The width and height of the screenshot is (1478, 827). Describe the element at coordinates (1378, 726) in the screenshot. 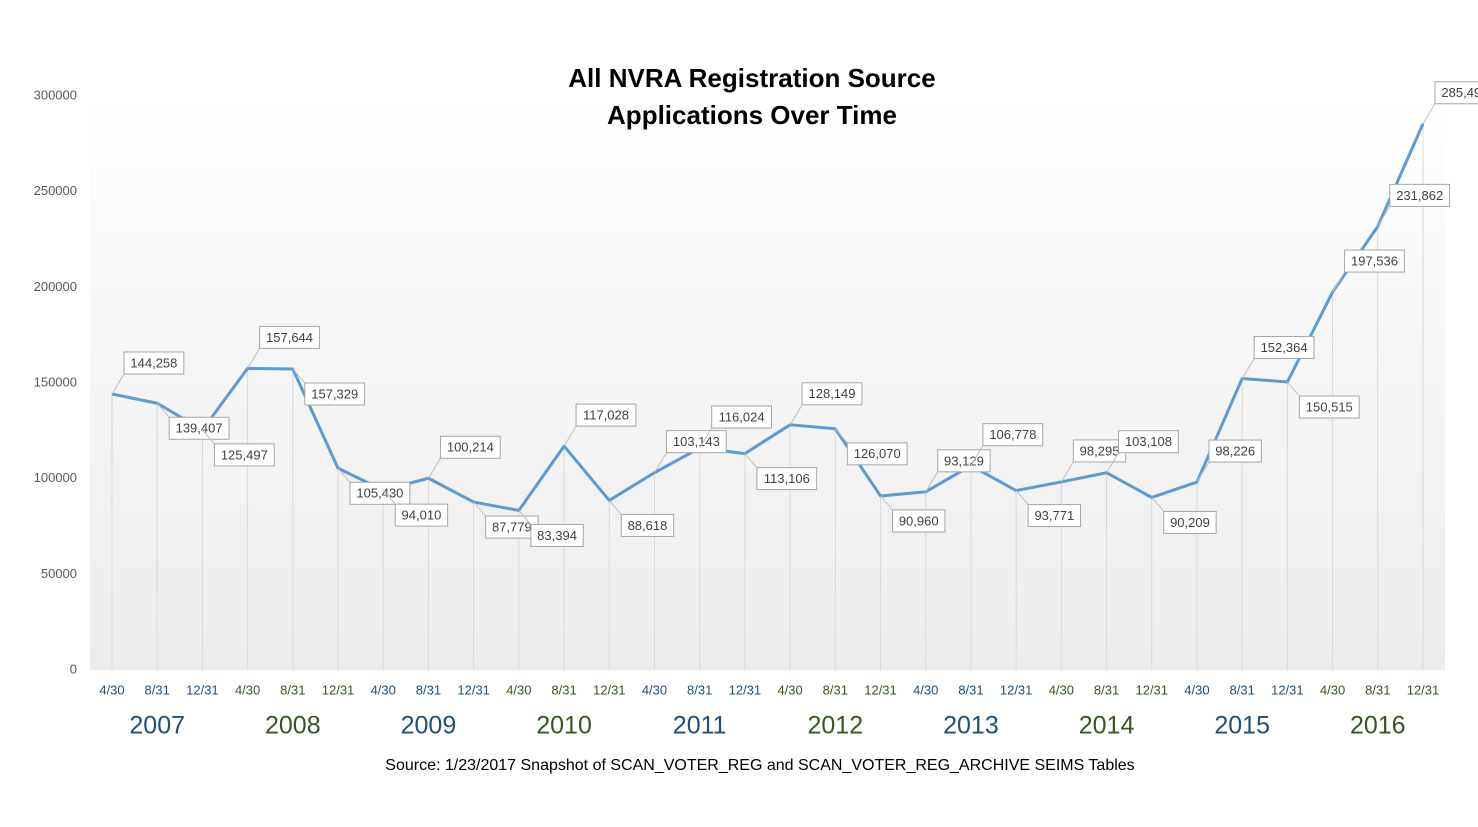

I see `year-label: 2016` at that location.